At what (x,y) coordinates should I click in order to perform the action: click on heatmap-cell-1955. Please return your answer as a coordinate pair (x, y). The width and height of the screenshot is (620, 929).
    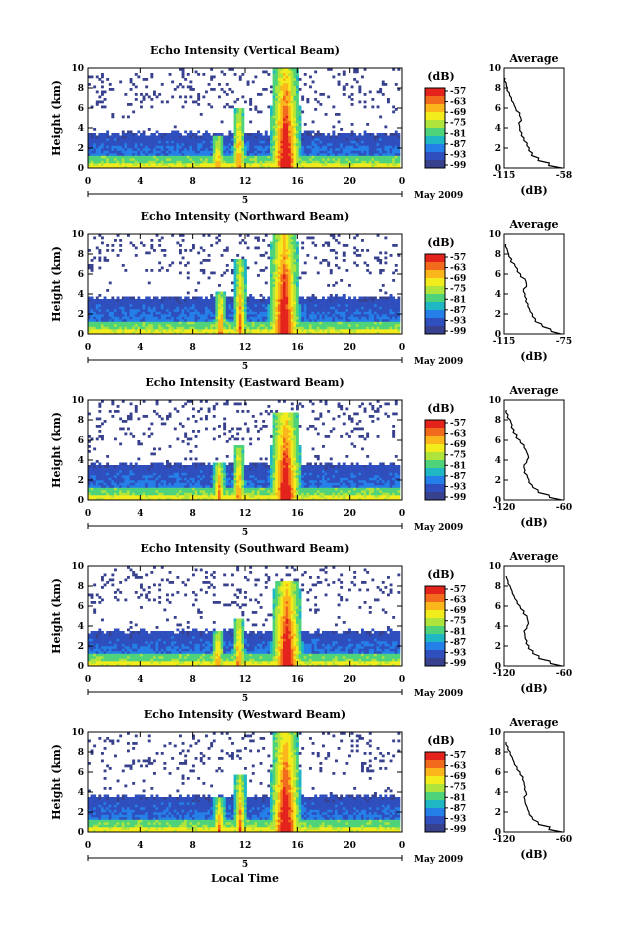
    Looking at the image, I should click on (352, 139).